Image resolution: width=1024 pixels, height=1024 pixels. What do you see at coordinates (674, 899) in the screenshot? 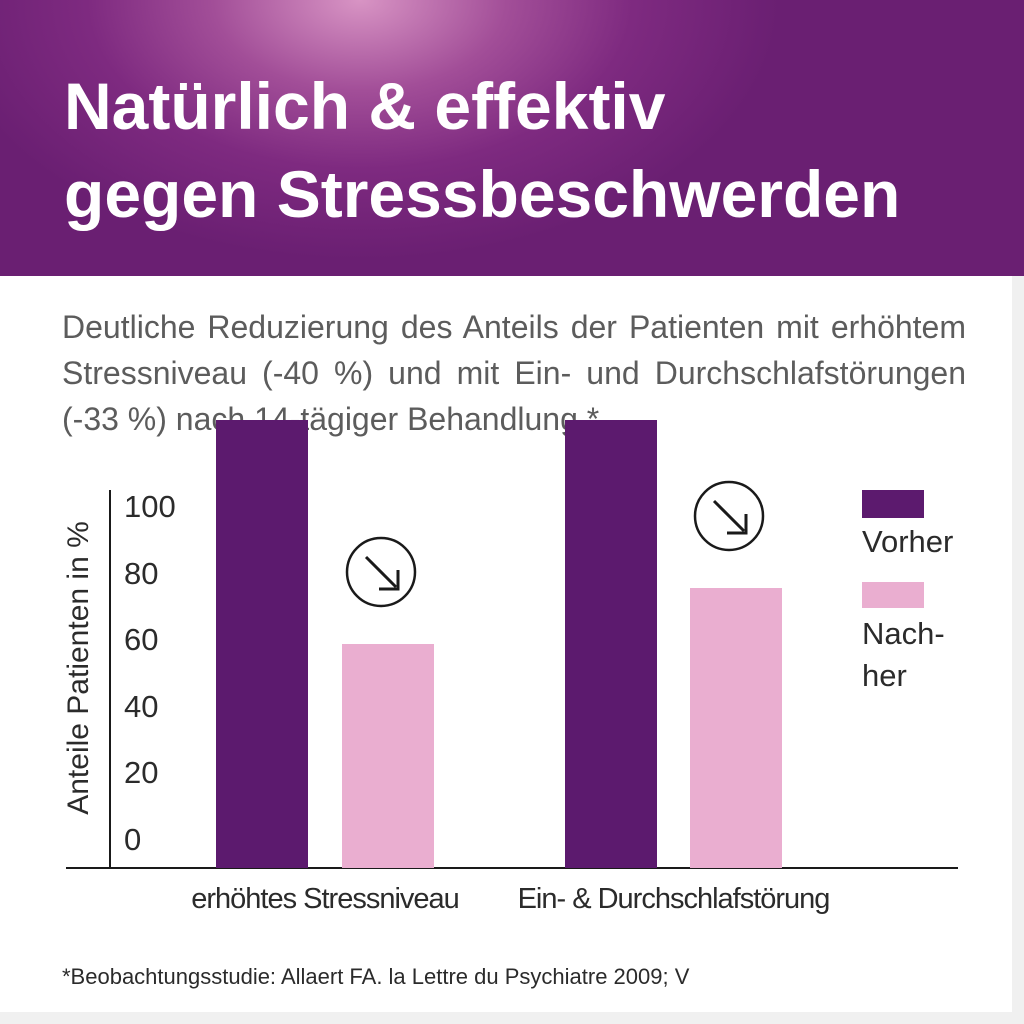
I see `x-category-label: Ein- & Durchschlafstörung` at bounding box center [674, 899].